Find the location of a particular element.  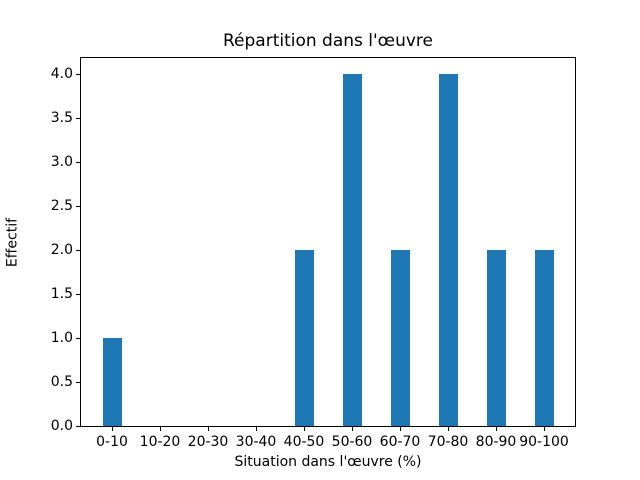

y-tick-label: 1.5 is located at coordinates (61, 294).